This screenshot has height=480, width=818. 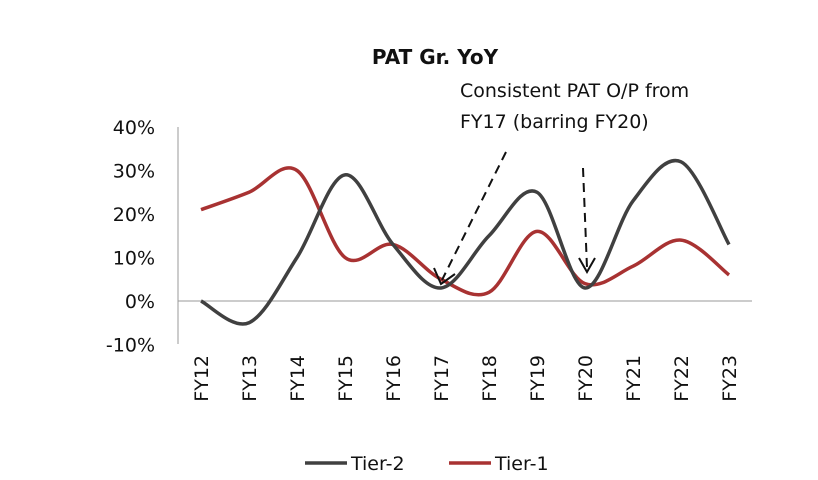 I want to click on arrowhead-fy20, so click(x=587, y=266).